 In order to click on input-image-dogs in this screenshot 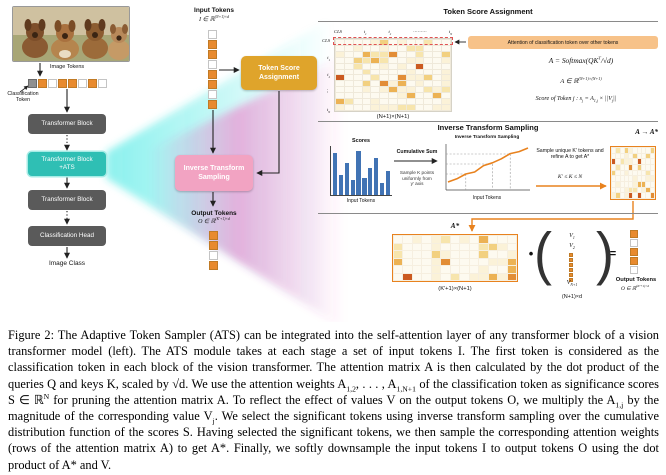, I will do `click(71, 34)`.